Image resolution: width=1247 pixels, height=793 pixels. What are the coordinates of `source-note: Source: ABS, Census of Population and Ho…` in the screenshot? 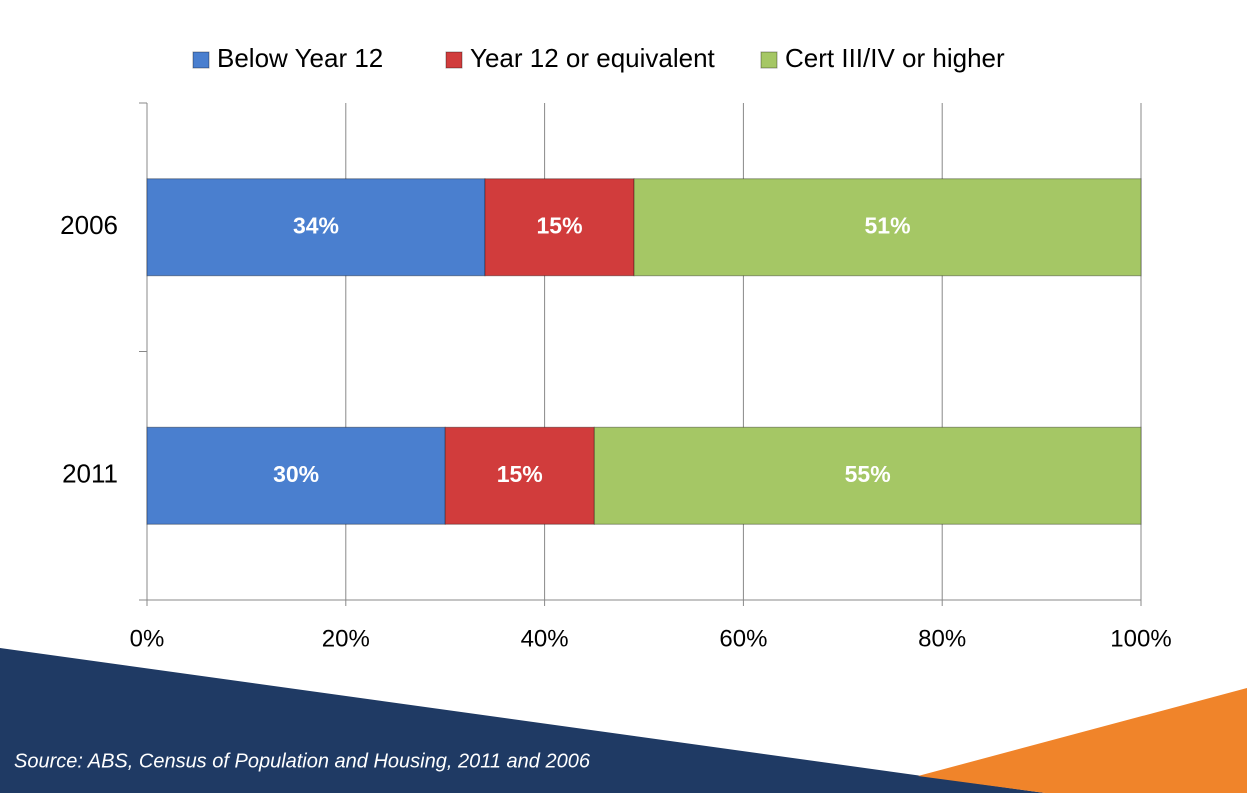 It's located at (302, 761).